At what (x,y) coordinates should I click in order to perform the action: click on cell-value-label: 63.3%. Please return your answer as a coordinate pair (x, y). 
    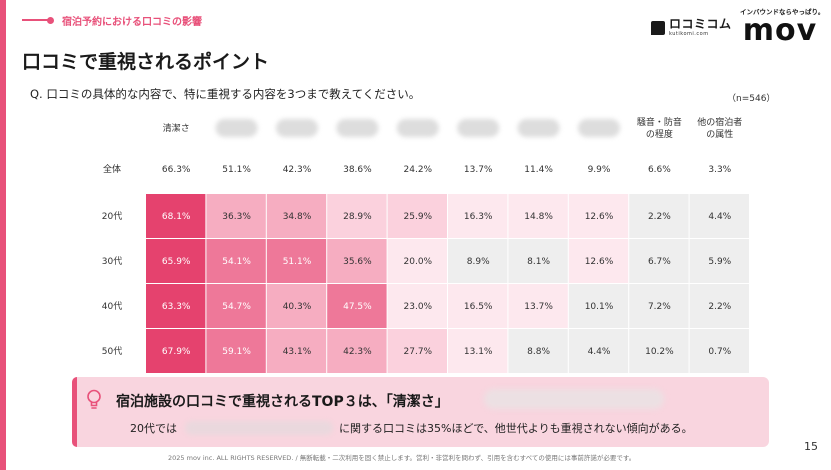
    Looking at the image, I should click on (176, 307).